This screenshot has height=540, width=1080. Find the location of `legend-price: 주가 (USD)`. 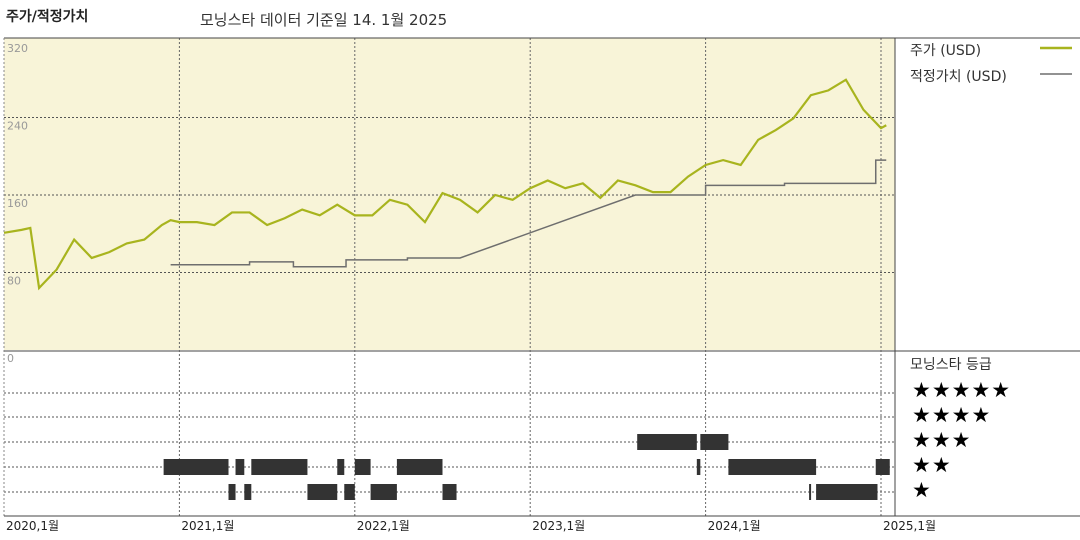

legend-price: 주가 (USD) is located at coordinates (945, 50).